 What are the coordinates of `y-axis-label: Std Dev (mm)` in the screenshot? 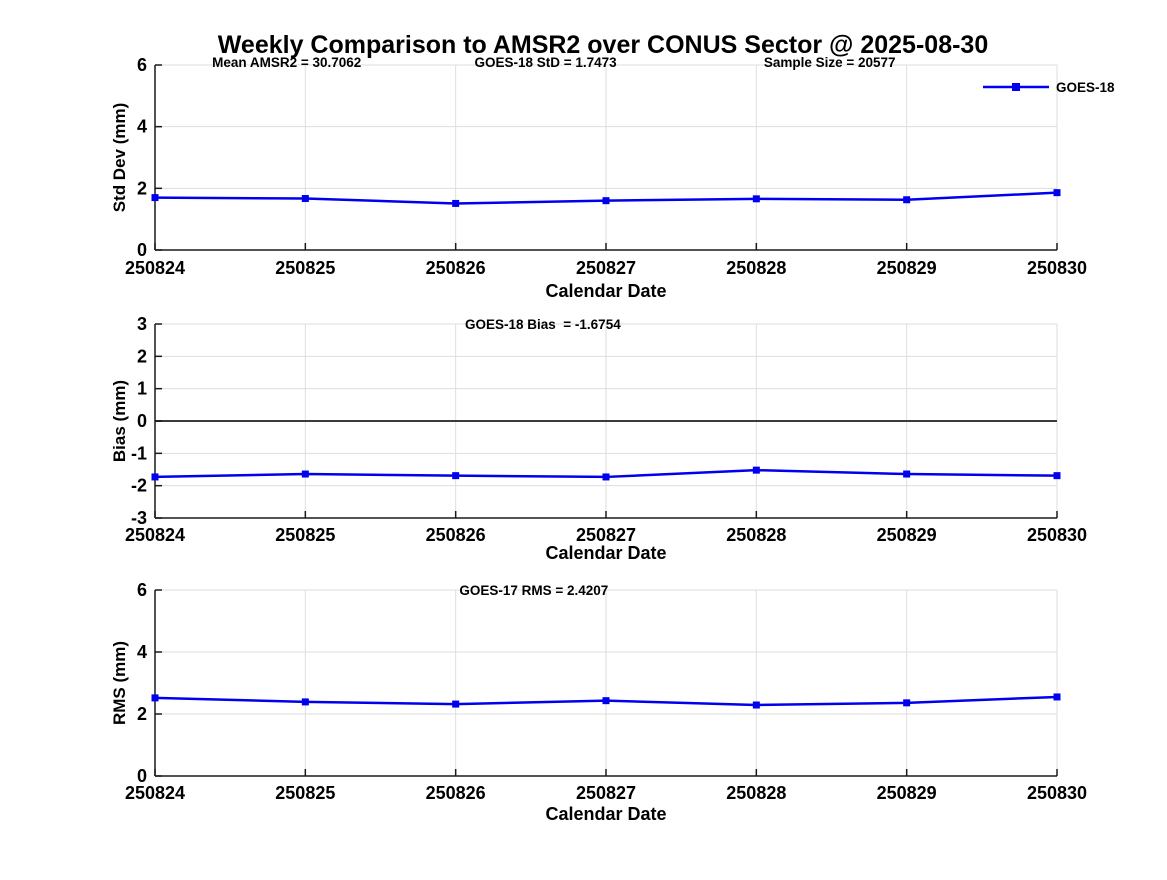 It's located at (119, 158).